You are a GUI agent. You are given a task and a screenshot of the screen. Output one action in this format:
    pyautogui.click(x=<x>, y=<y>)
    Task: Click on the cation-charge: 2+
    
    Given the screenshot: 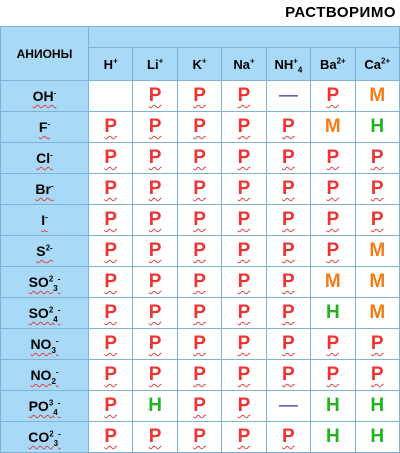 What is the action you would take?
    pyautogui.click(x=386, y=61)
    